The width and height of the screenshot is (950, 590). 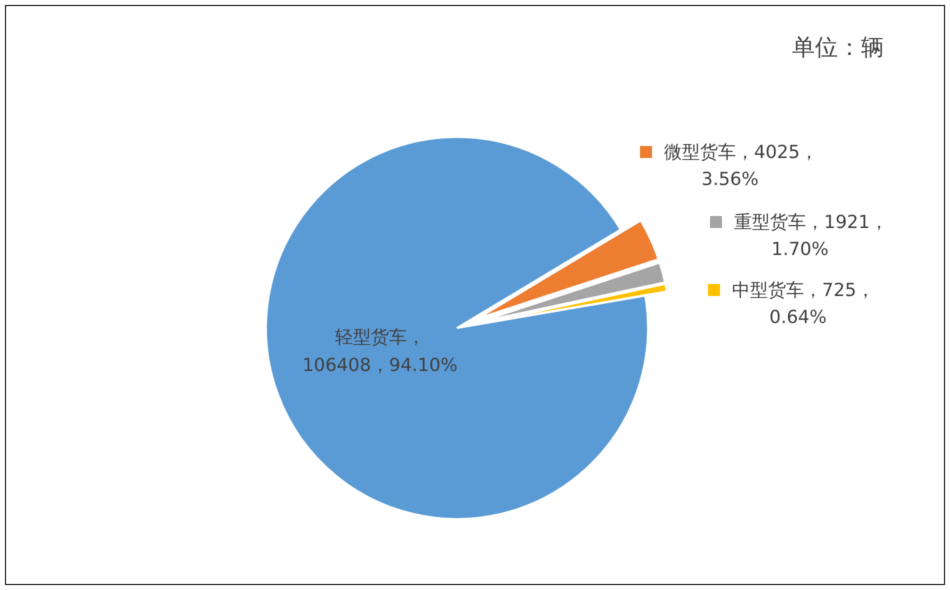 What do you see at coordinates (741, 166) in the screenshot?
I see `legend-label: 微型货车，4025， 3.56%` at bounding box center [741, 166].